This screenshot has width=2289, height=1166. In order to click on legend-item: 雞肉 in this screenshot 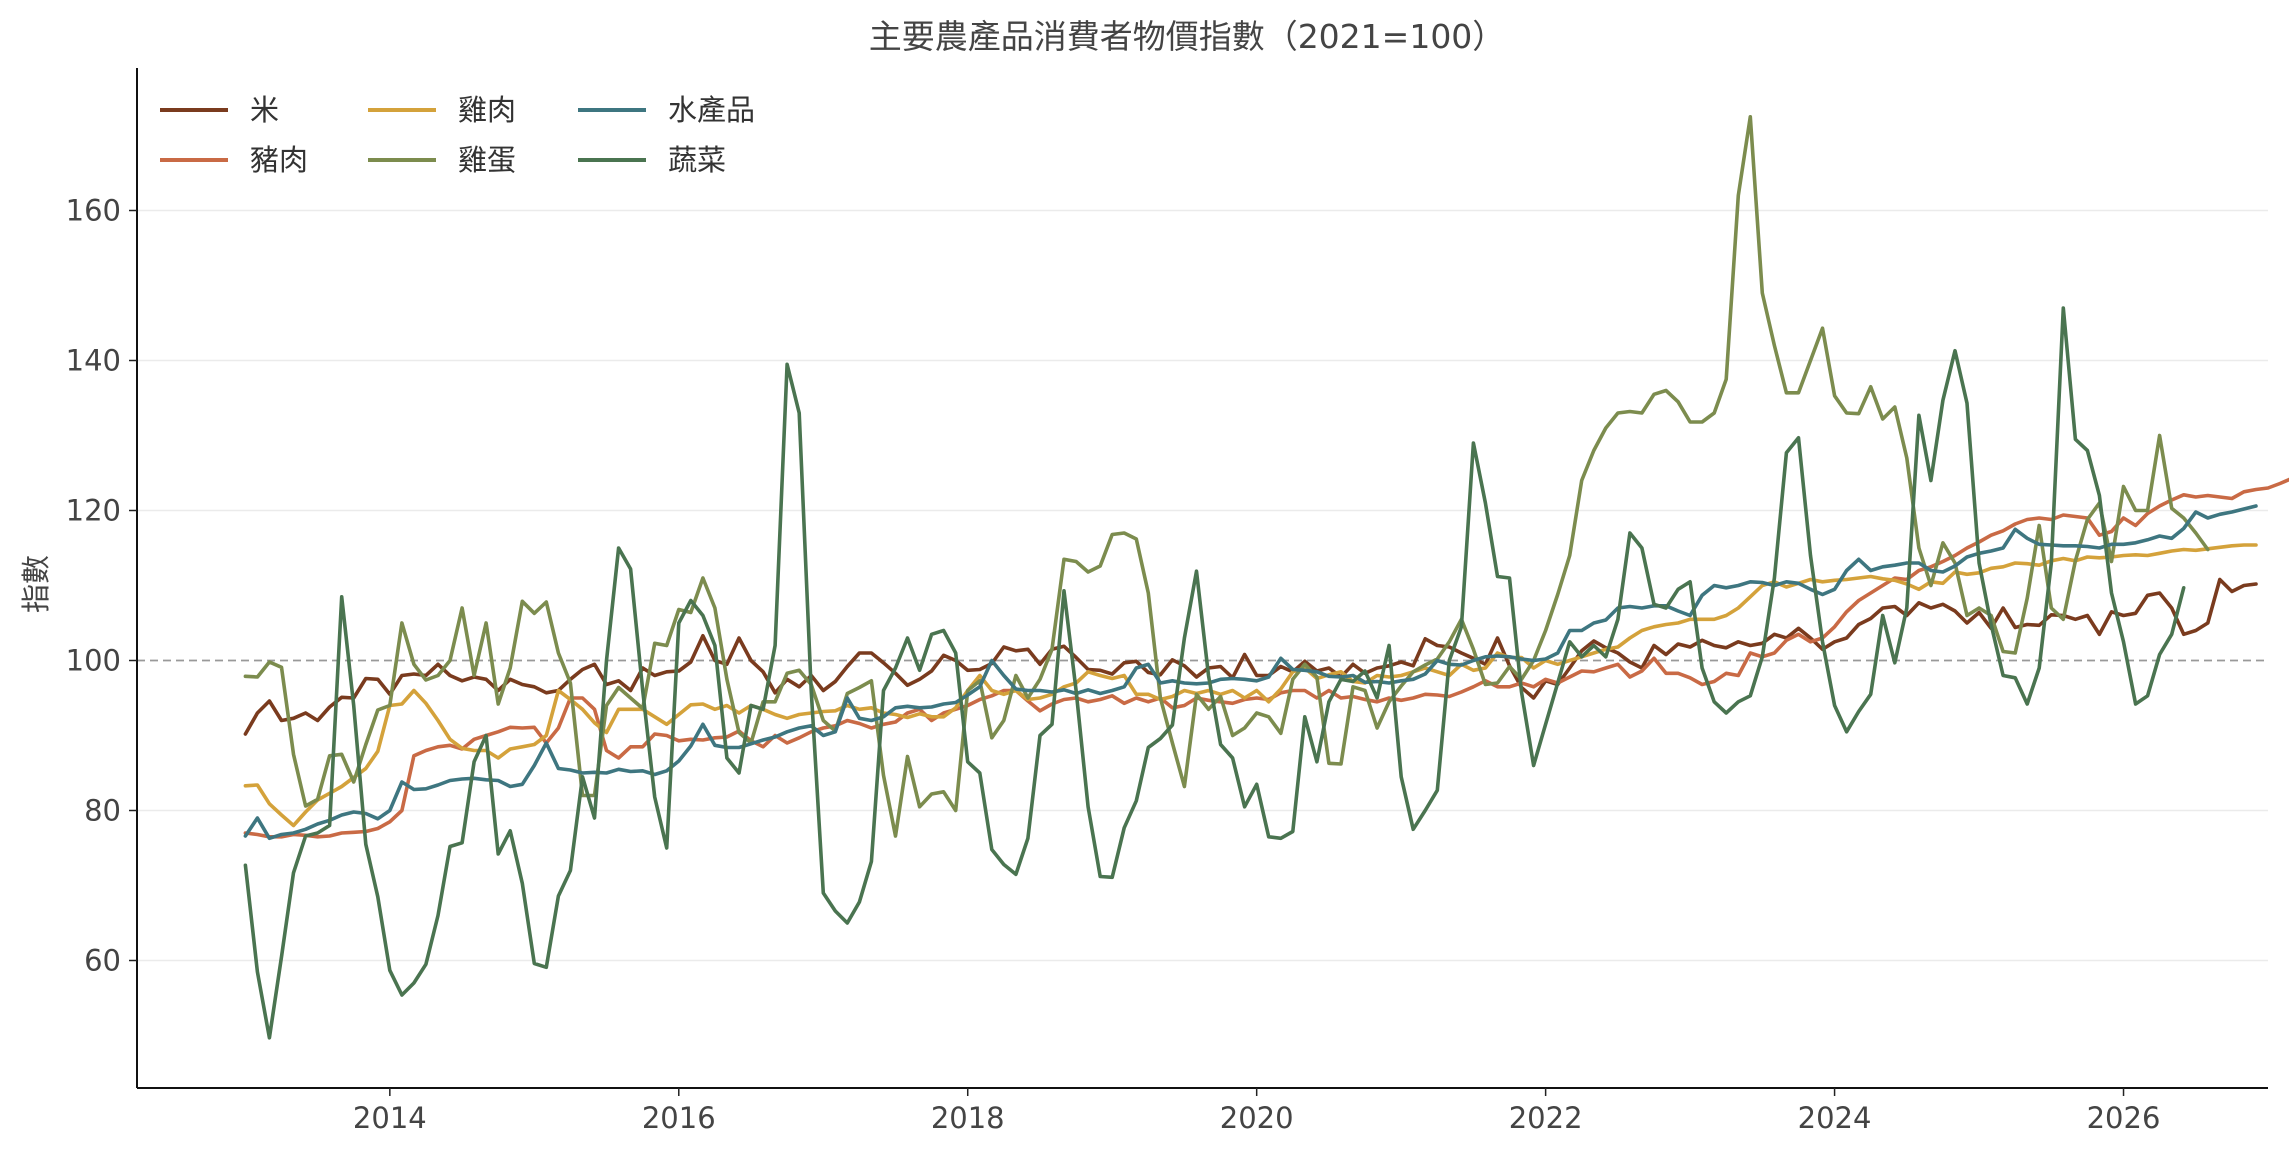, I will do `click(442, 110)`.